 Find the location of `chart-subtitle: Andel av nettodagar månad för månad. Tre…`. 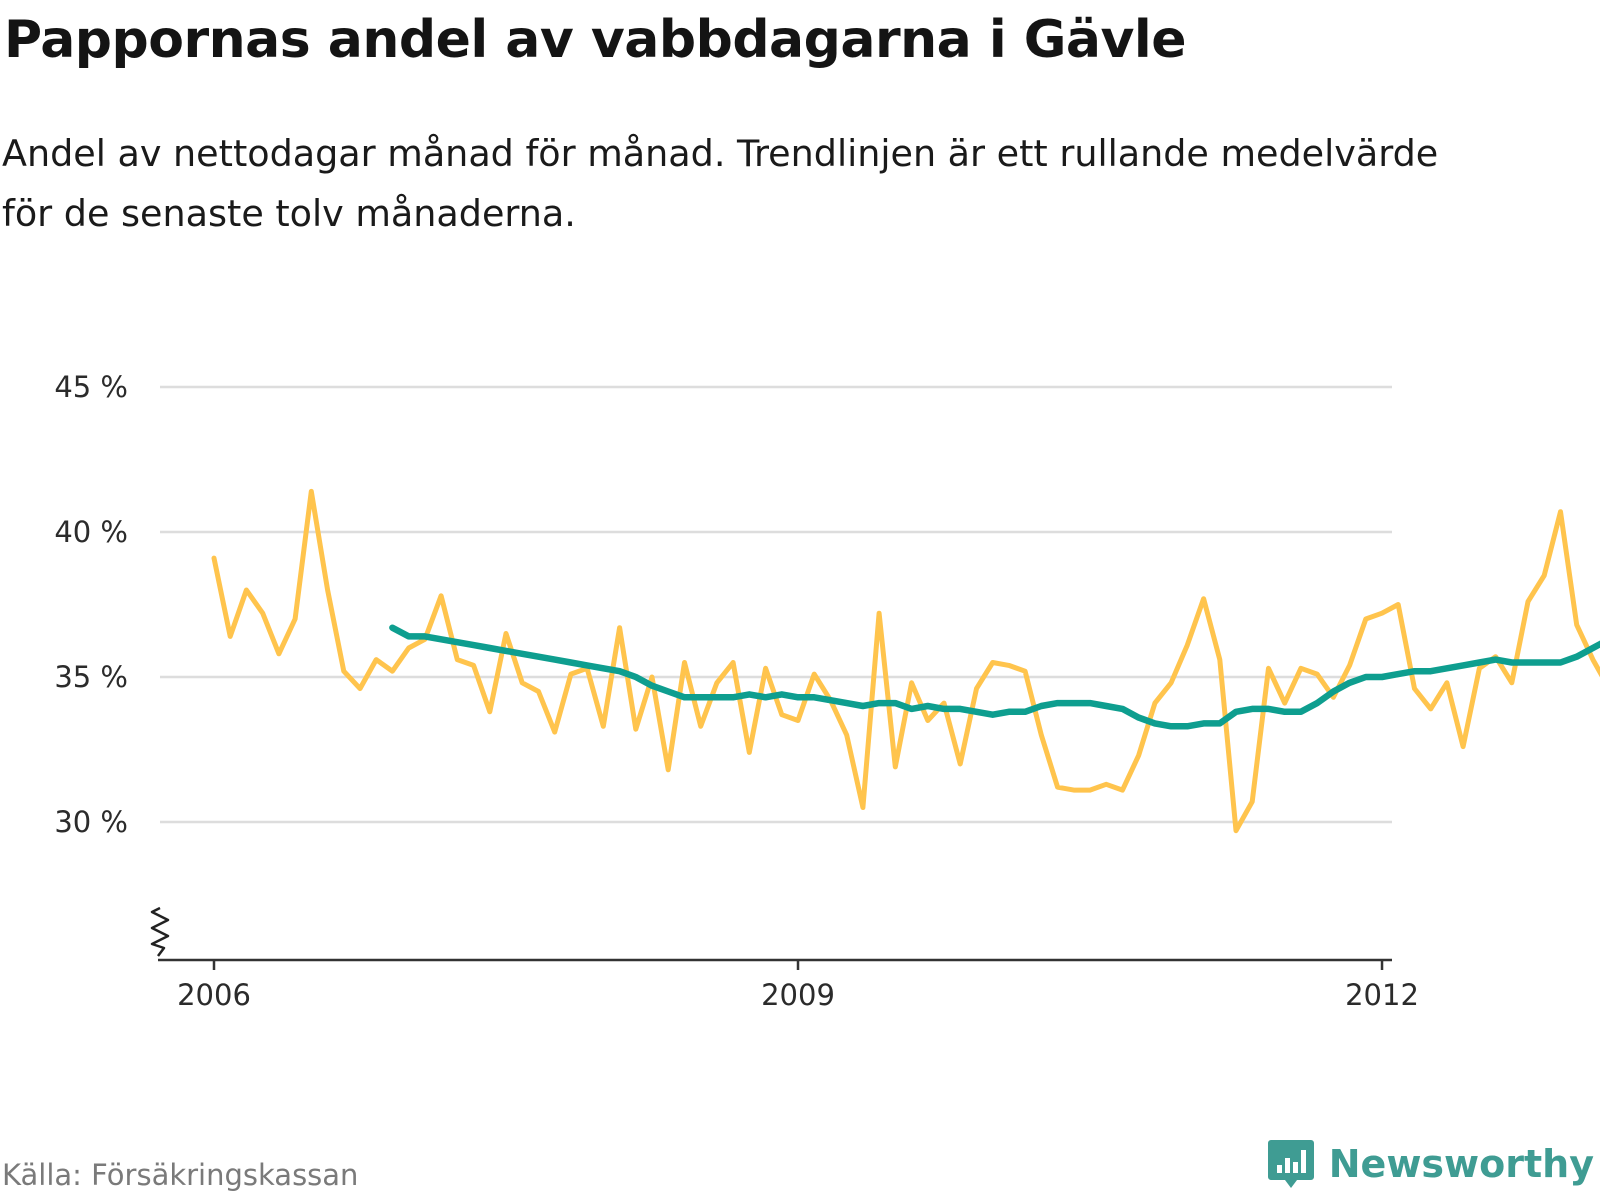

chart-subtitle: Andel av nettodagar månad för månad. Tre… is located at coordinates (720, 183).